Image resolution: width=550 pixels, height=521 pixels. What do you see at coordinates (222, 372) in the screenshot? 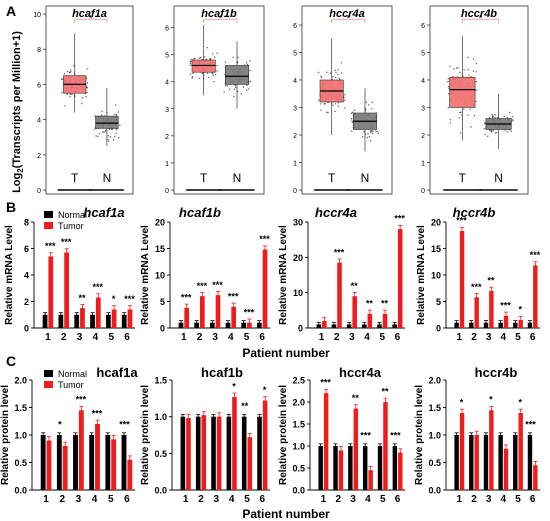
I see `panel-title: hcaf1b` at bounding box center [222, 372].